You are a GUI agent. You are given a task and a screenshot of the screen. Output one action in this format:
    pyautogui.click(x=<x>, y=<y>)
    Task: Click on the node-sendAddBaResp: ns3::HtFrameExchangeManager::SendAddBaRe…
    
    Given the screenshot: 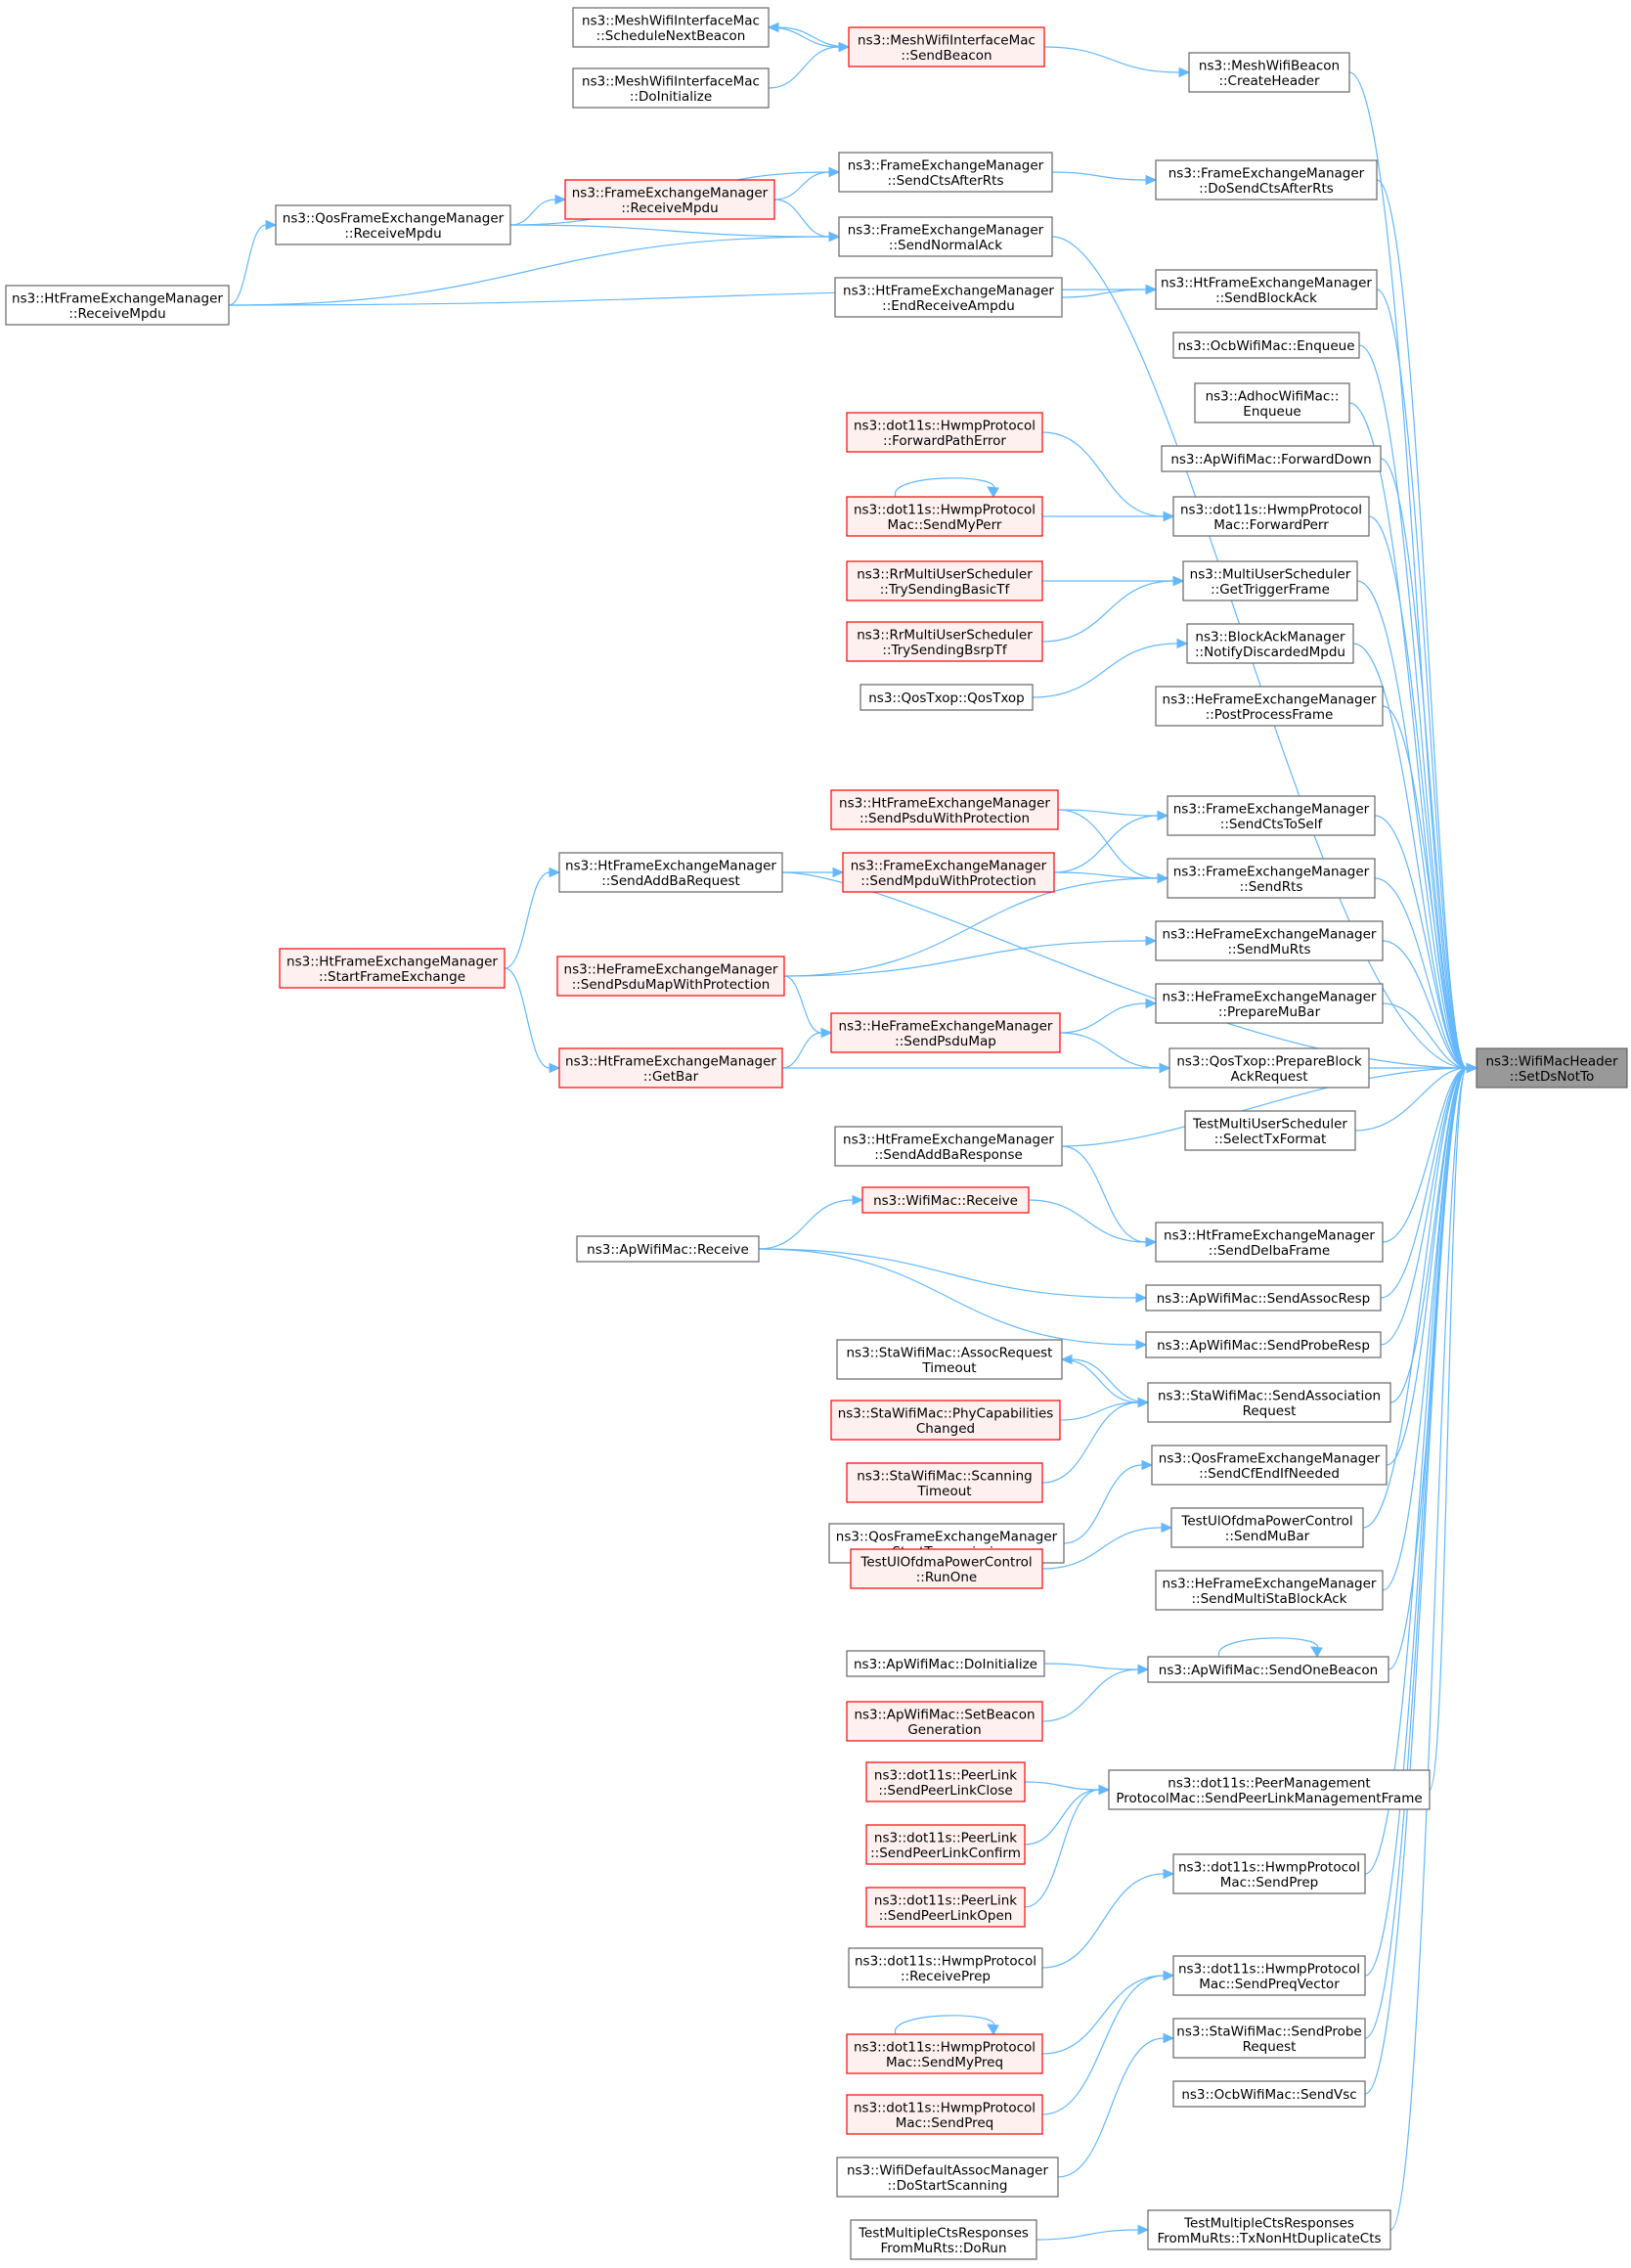 What is the action you would take?
    pyautogui.click(x=948, y=1146)
    